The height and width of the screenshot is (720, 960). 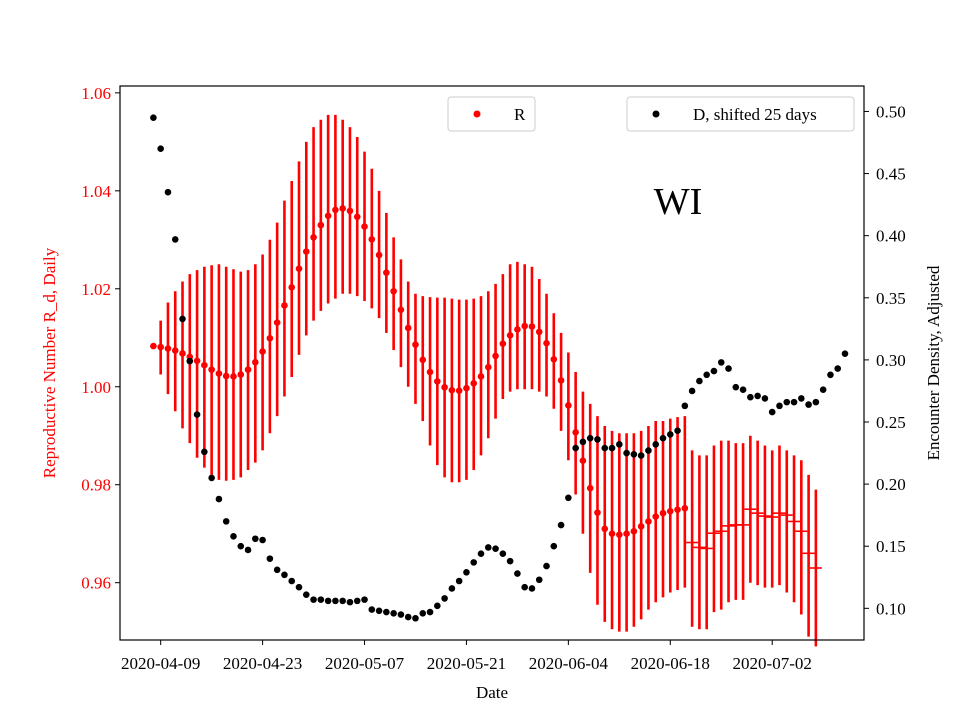 I want to click on y-right-tick-label: 0.10, so click(x=891, y=608).